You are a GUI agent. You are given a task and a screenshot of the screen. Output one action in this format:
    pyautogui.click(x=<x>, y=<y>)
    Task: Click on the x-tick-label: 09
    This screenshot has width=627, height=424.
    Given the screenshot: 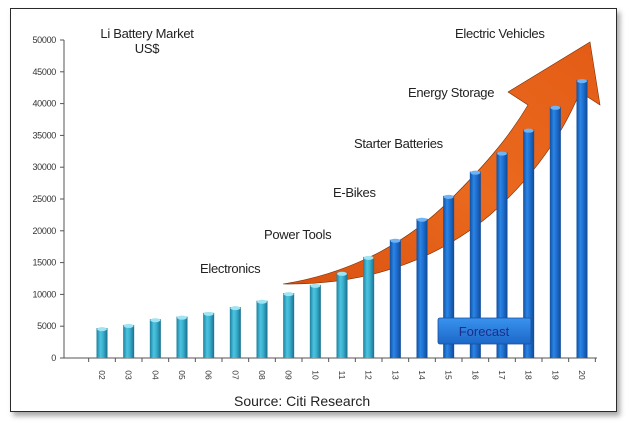 What is the action you would take?
    pyautogui.click(x=289, y=375)
    